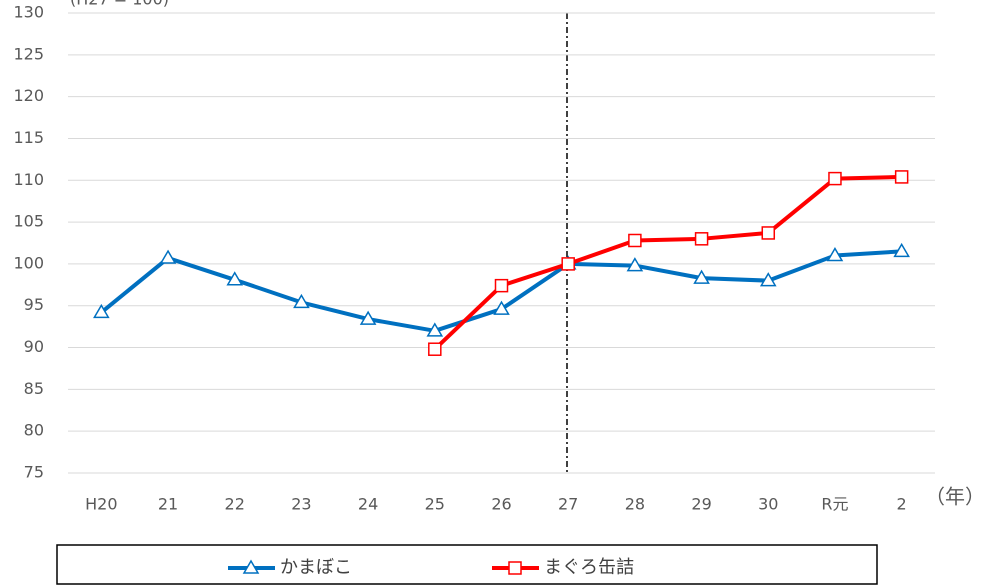 Image resolution: width=988 pixels, height=585 pixels. Describe the element at coordinates (902, 504) in the screenshot. I see `x-tick-label: 2` at that location.